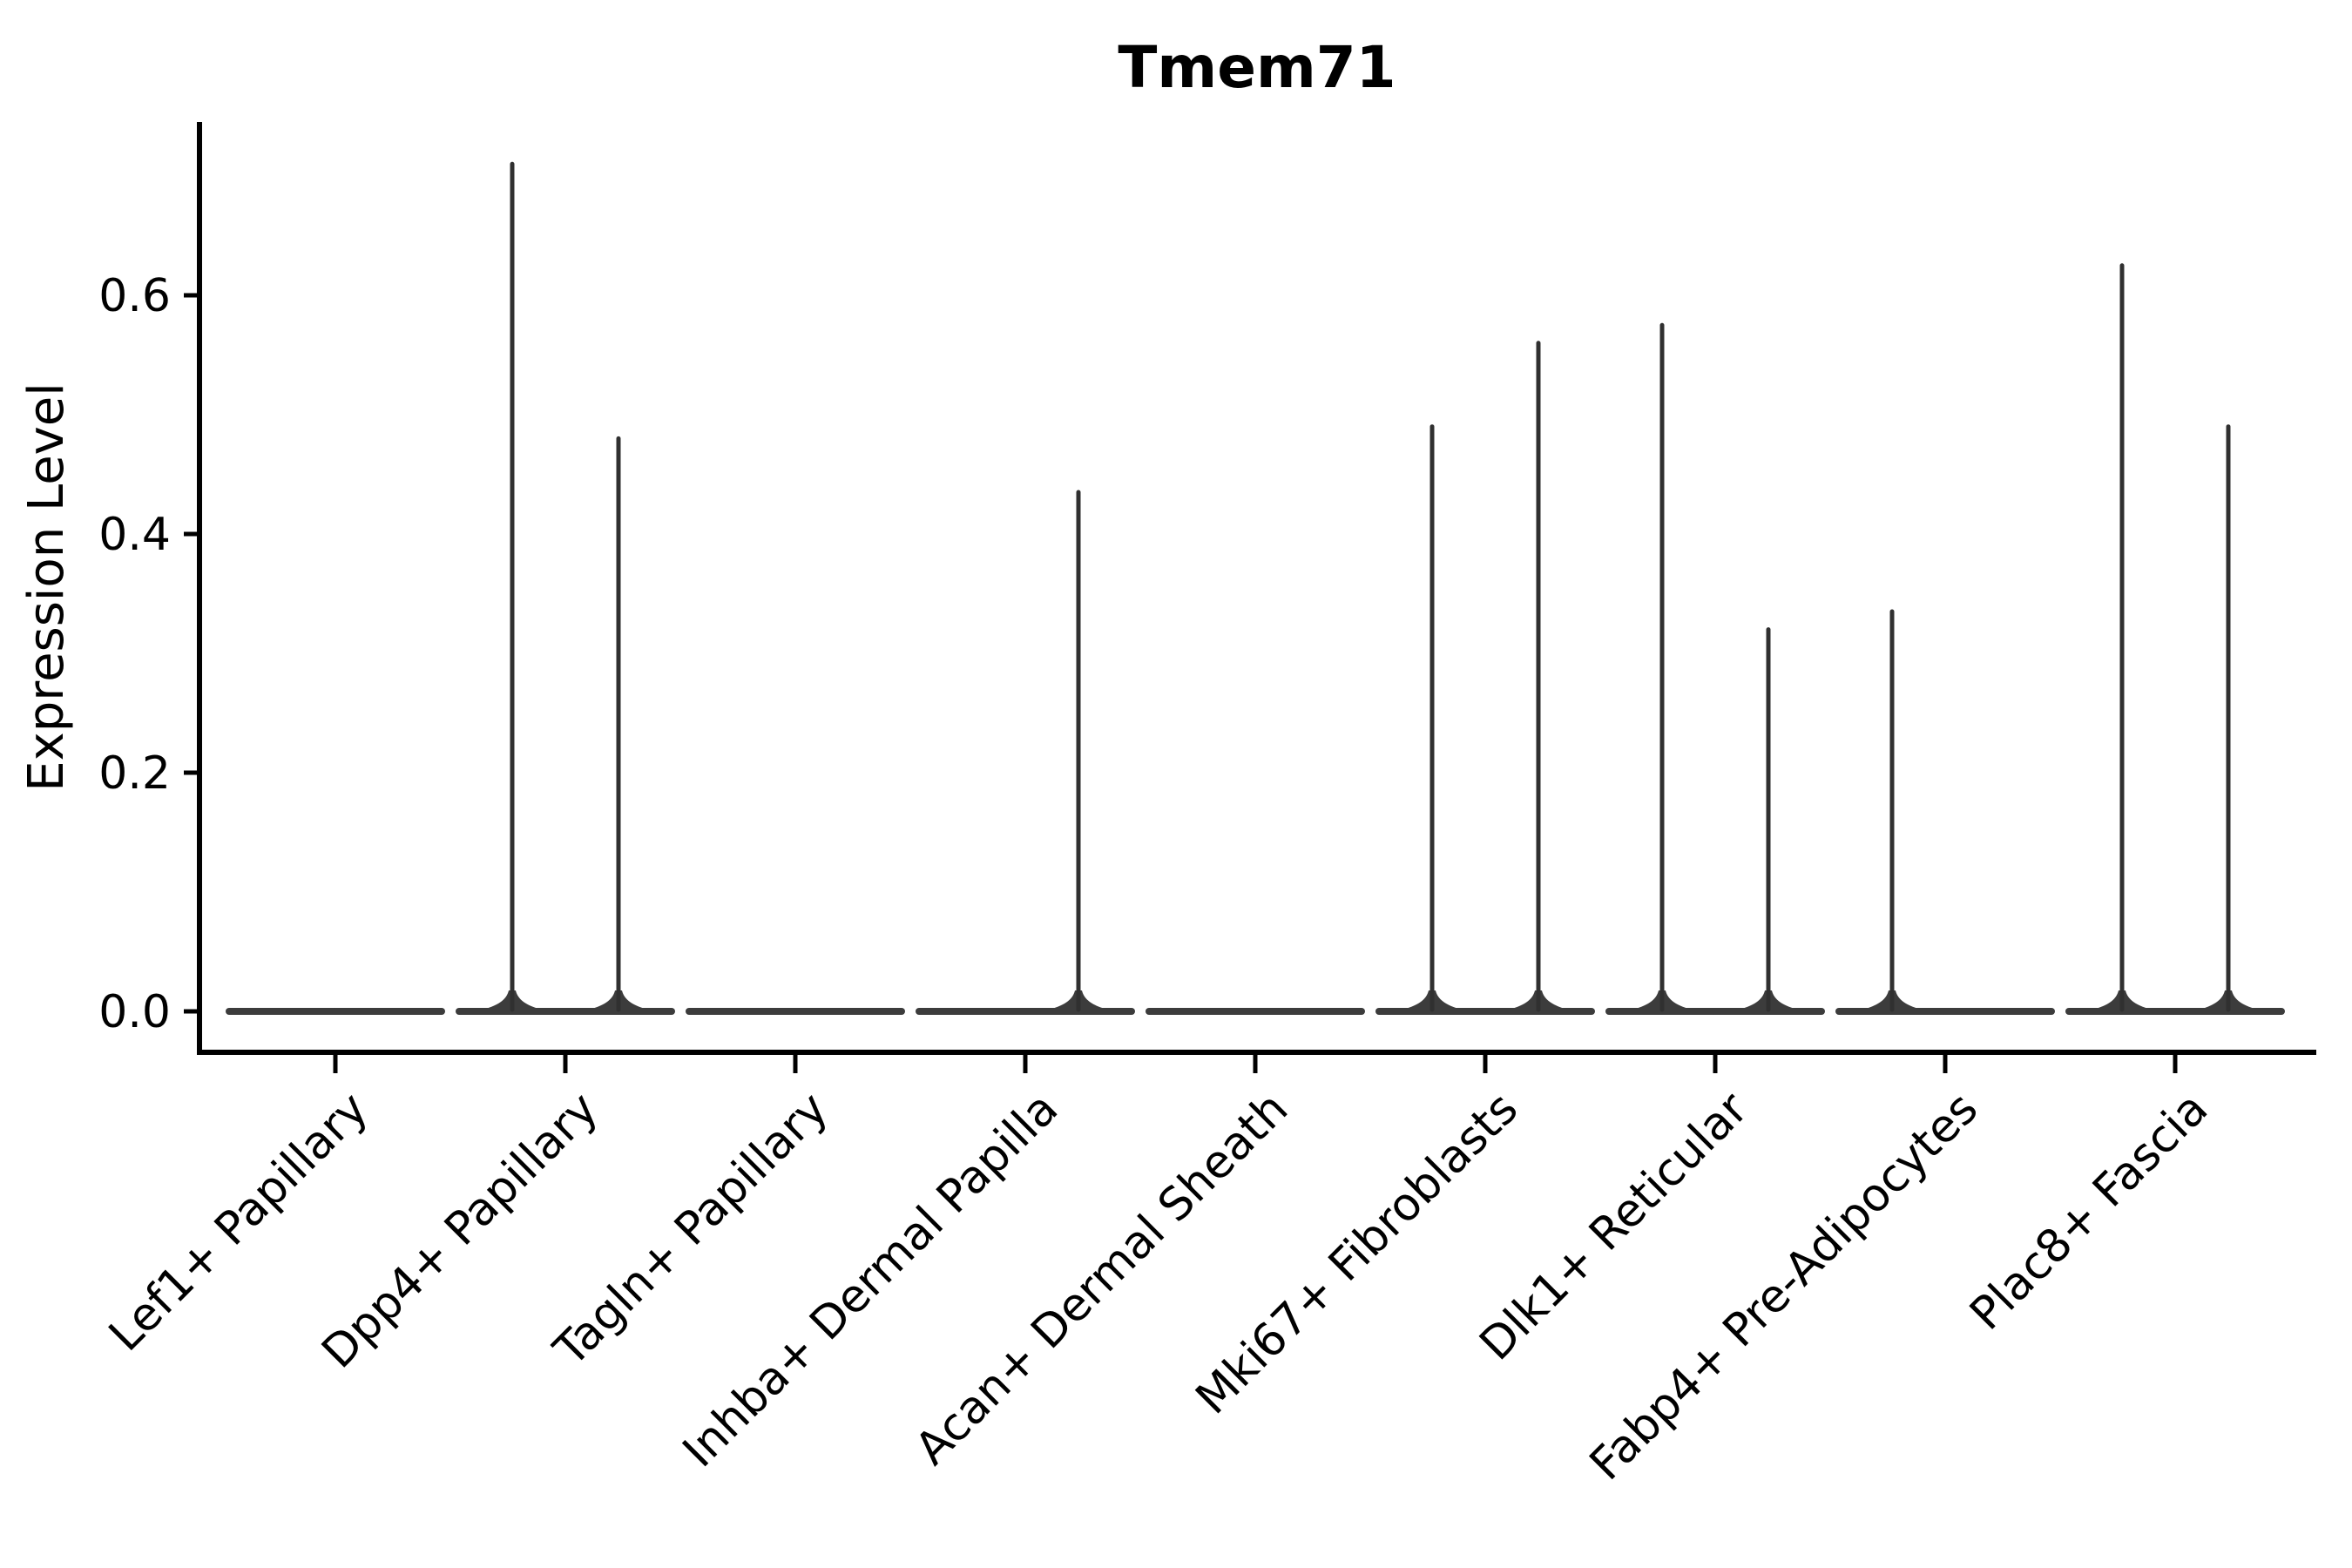 This screenshot has width=2352, height=1568. Describe the element at coordinates (134, 1012) in the screenshot. I see `y-tick-label: 0.0` at that location.